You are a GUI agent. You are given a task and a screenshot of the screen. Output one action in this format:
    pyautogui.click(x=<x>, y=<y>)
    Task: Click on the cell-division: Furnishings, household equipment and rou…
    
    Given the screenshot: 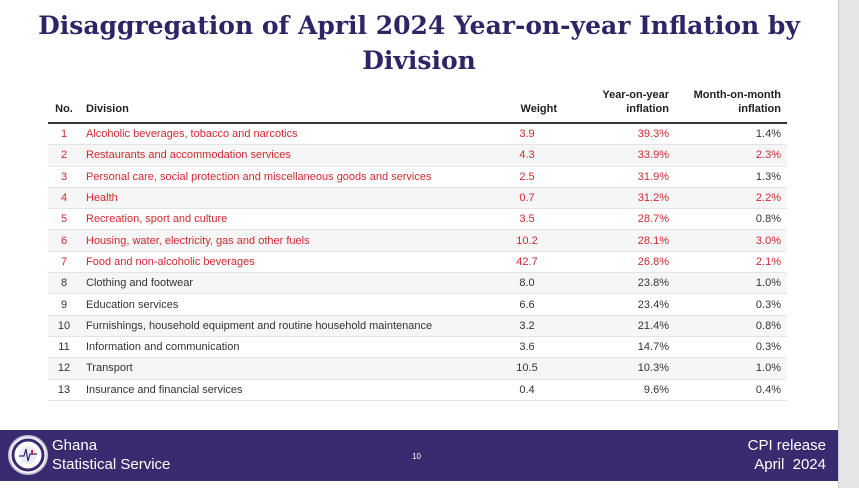 What is the action you would take?
    pyautogui.click(x=285, y=326)
    